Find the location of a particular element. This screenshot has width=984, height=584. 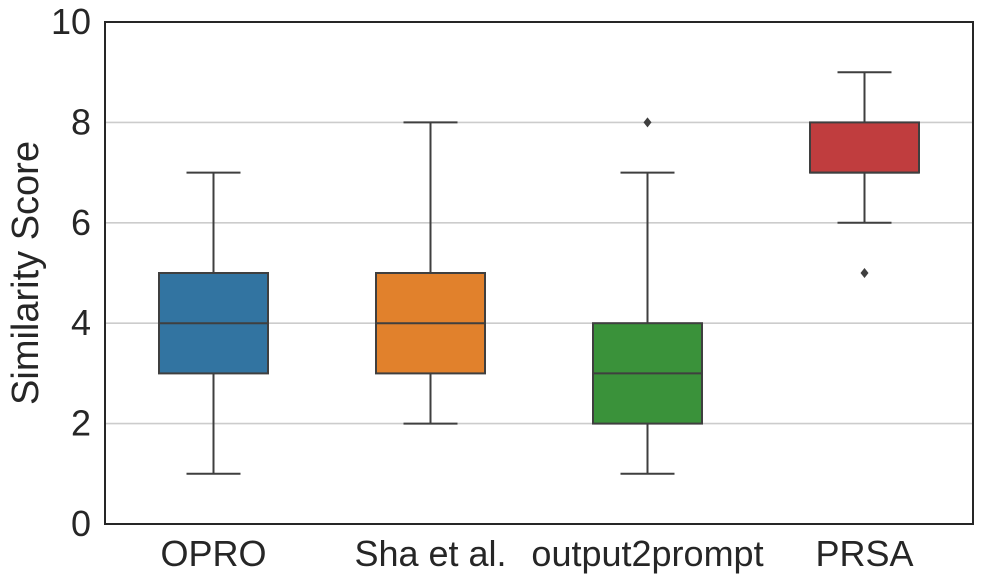

y-tick-label-10: 10 is located at coordinates (71, 21).